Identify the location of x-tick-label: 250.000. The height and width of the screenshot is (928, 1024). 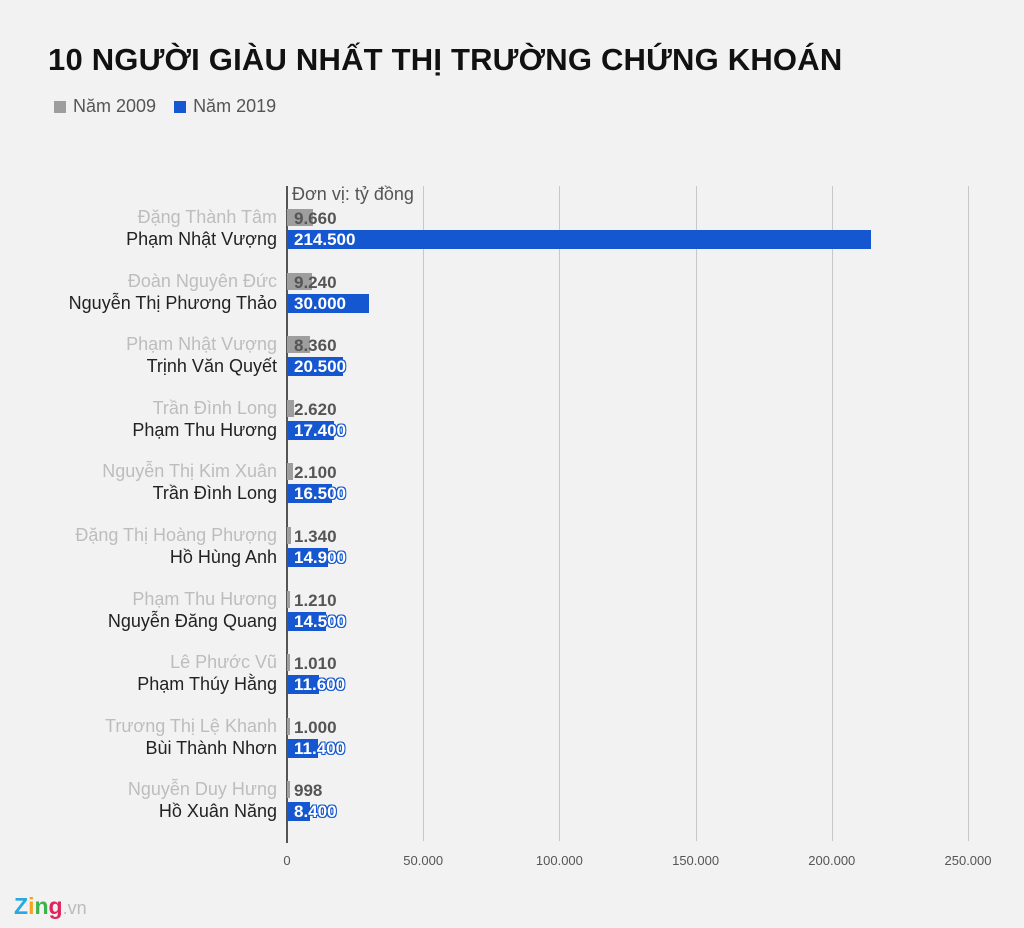
(968, 860).